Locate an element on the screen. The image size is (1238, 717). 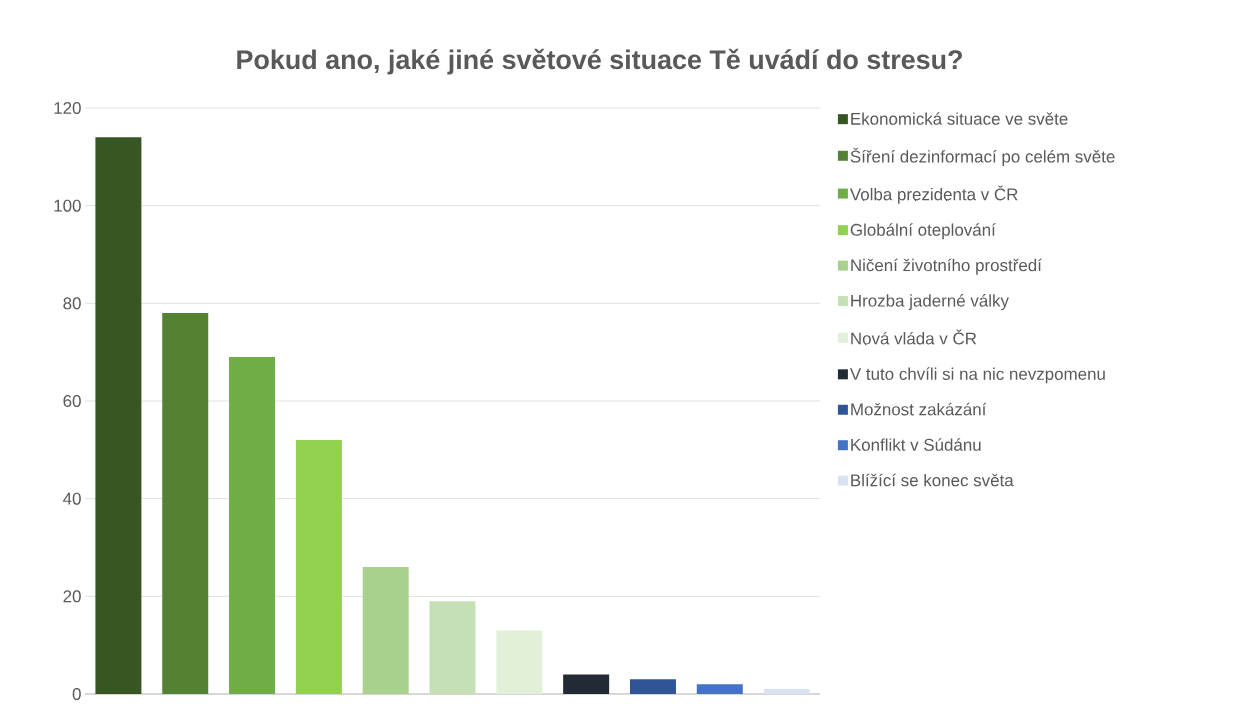
legend-label: Nová vláda v ČR is located at coordinates (914, 337).